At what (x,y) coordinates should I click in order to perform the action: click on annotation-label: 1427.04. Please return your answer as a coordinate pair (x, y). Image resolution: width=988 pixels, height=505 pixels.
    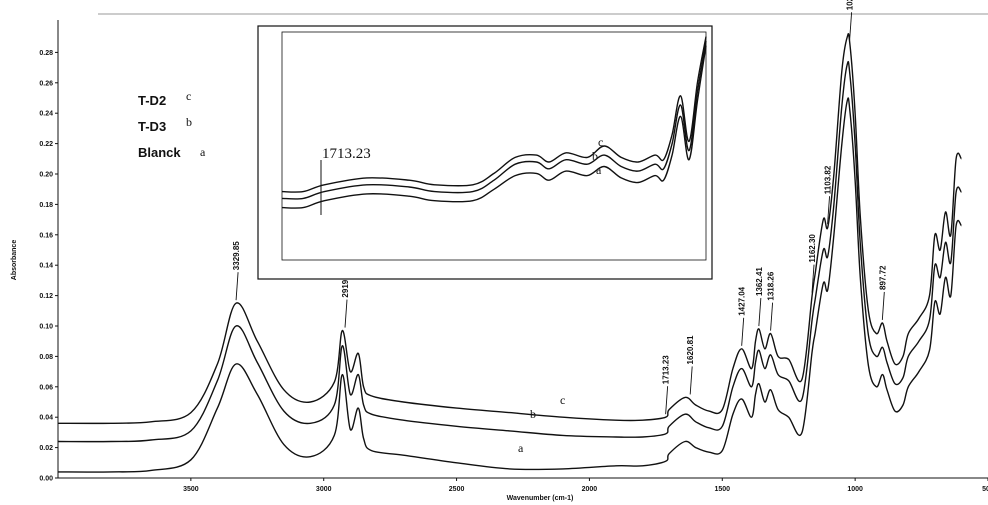
    Looking at the image, I should click on (742, 300).